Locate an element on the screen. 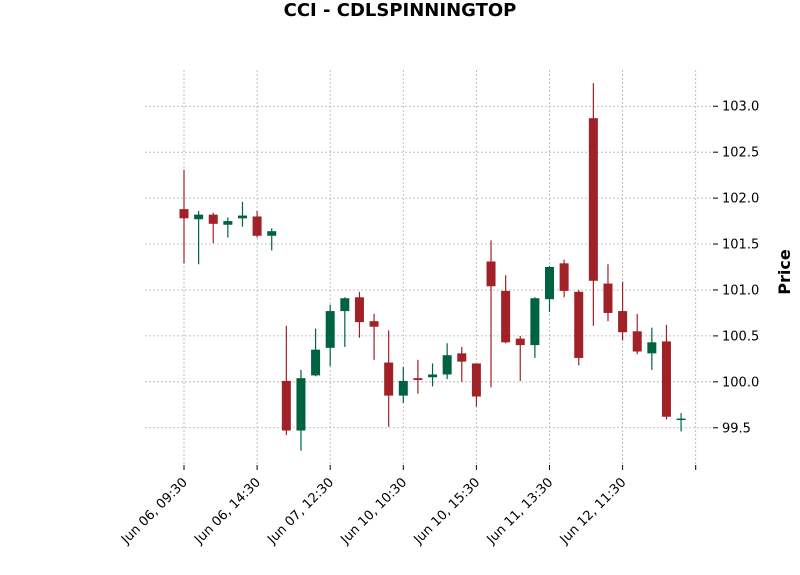  y-tick-label: 101.5 is located at coordinates (740, 245).